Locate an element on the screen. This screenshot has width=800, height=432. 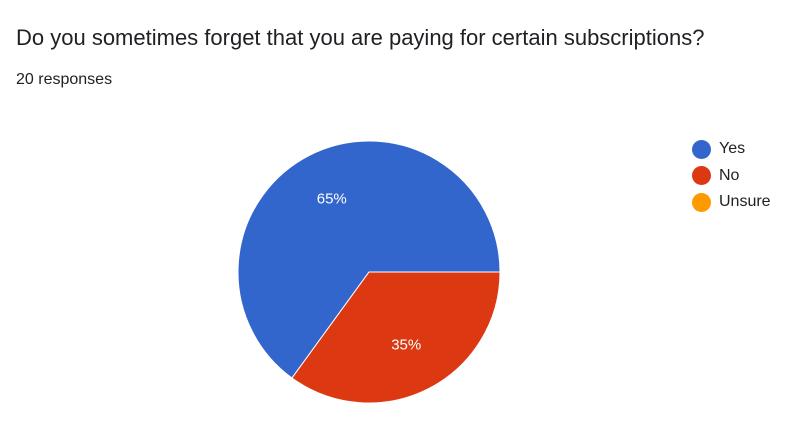
legend-item-unsure: Unsure is located at coordinates (731, 202).